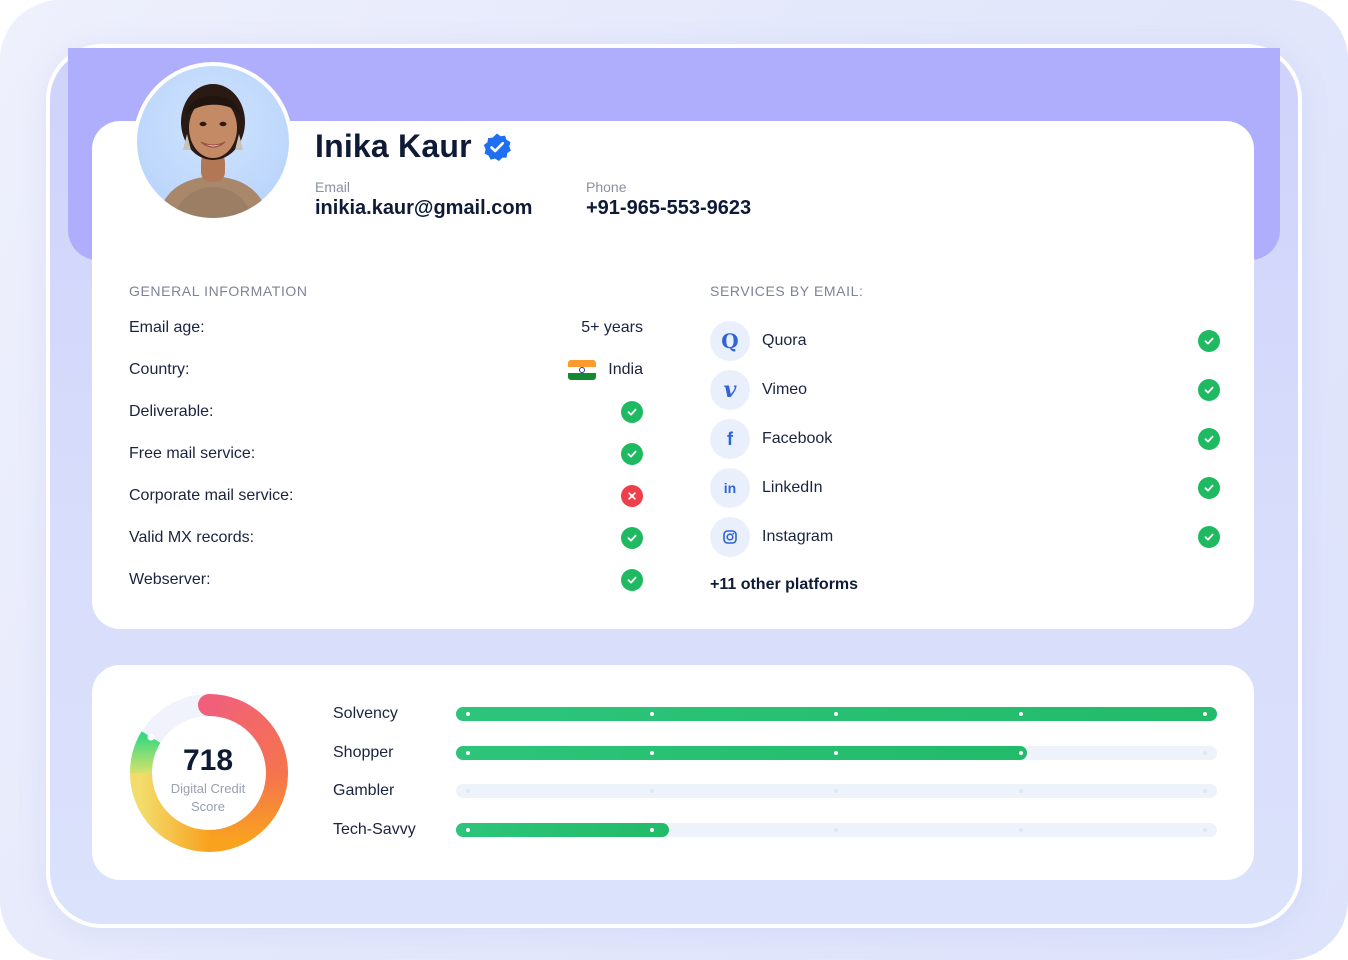 The height and width of the screenshot is (960, 1348). Describe the element at coordinates (582, 370) in the screenshot. I see `india-flag-icon` at that location.